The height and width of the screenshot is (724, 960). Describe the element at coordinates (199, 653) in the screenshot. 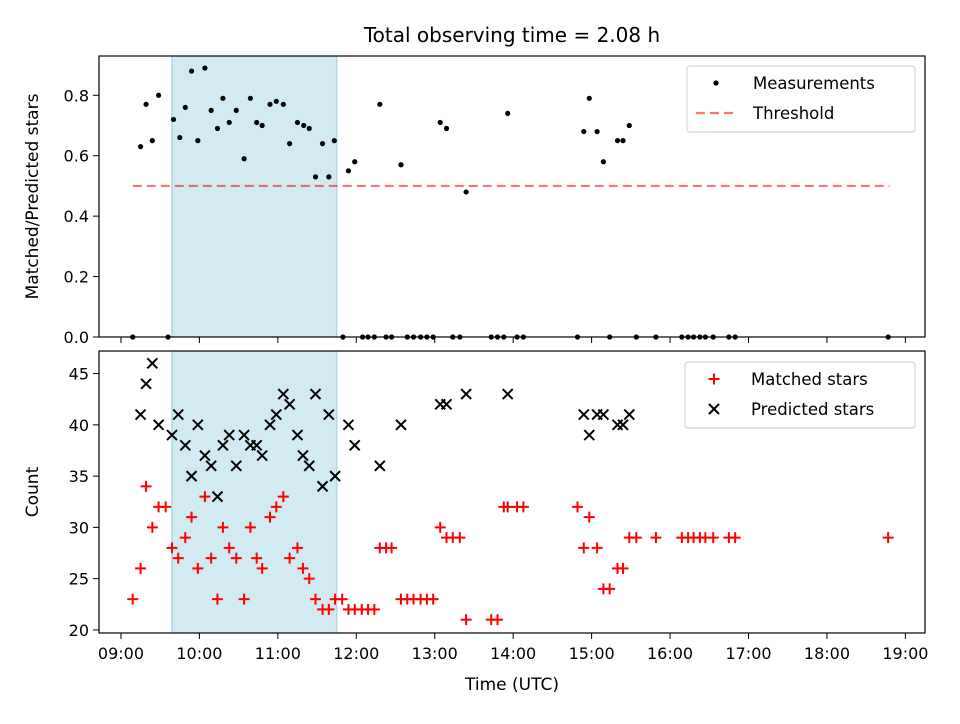

I see `bot-xtick-label: 10:00` at that location.